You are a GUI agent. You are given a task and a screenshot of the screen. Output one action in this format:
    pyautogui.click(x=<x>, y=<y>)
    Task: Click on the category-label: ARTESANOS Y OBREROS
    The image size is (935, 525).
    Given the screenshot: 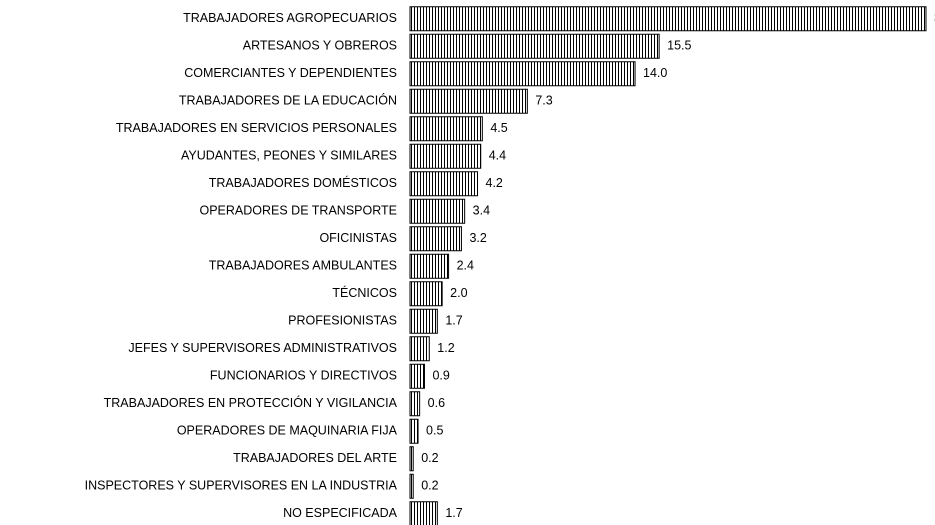 What is the action you would take?
    pyautogui.click(x=320, y=46)
    